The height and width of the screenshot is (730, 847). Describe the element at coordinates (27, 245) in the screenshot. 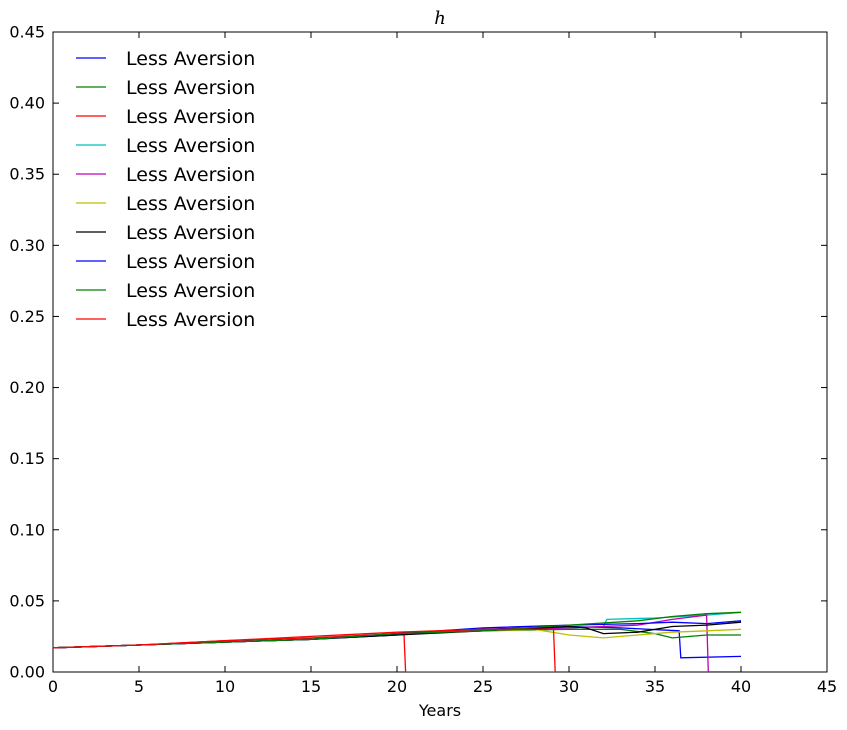

I see `y-tick-label: 0.30` at that location.